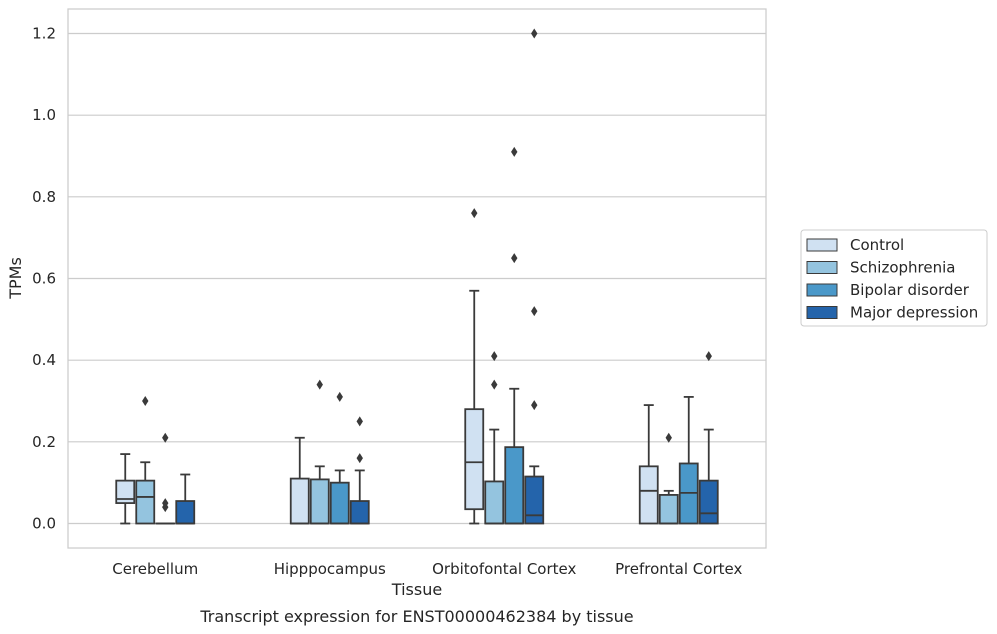 This screenshot has height=634, width=997. Describe the element at coordinates (155, 569) in the screenshot. I see `x-tick-label: Cerebellum` at that location.